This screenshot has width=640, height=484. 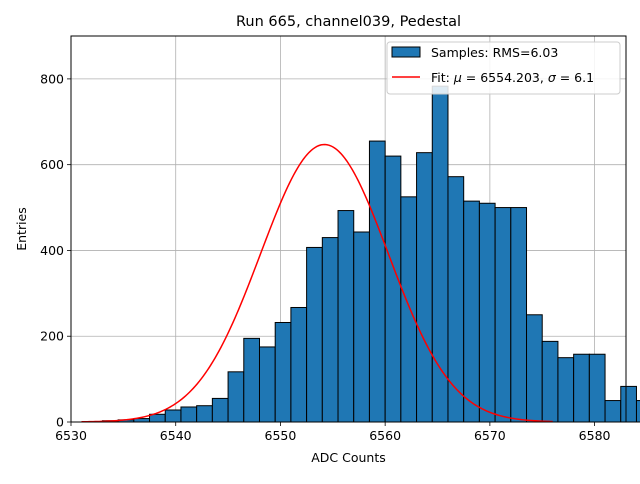 What do you see at coordinates (21, 229) in the screenshot?
I see `y-axis-label: Entries` at bounding box center [21, 229].